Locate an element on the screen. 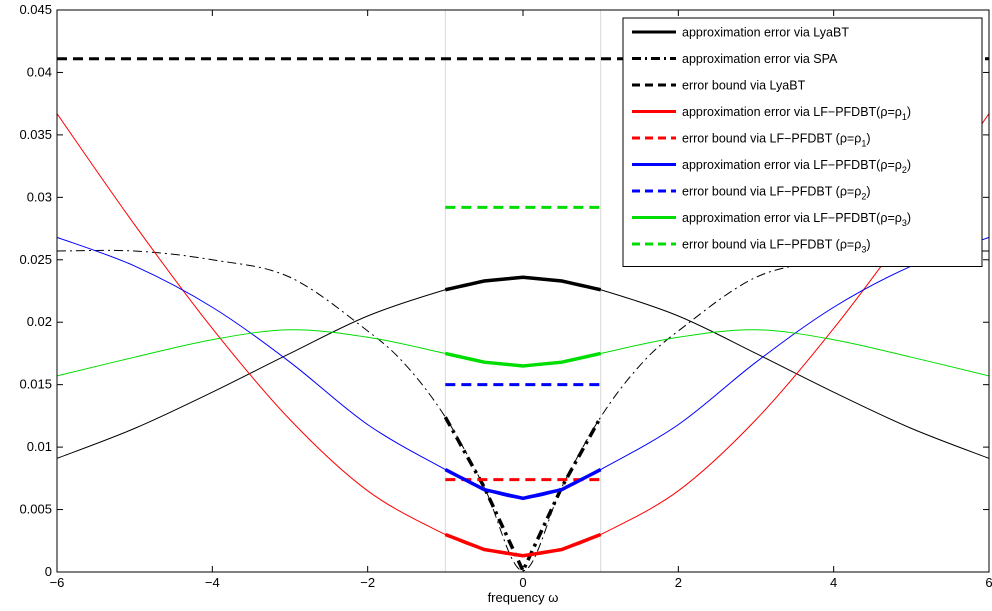 The image size is (992, 611). y-tick-label: 0.01 is located at coordinates (39, 446).